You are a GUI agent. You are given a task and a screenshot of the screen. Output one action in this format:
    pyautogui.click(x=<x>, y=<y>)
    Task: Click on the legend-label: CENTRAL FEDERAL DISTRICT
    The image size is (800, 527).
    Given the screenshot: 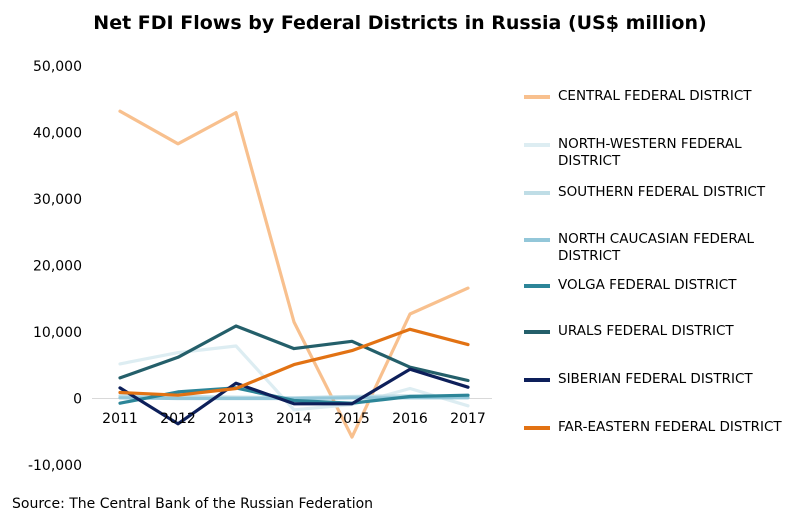 What is the action you would take?
    pyautogui.click(x=655, y=96)
    